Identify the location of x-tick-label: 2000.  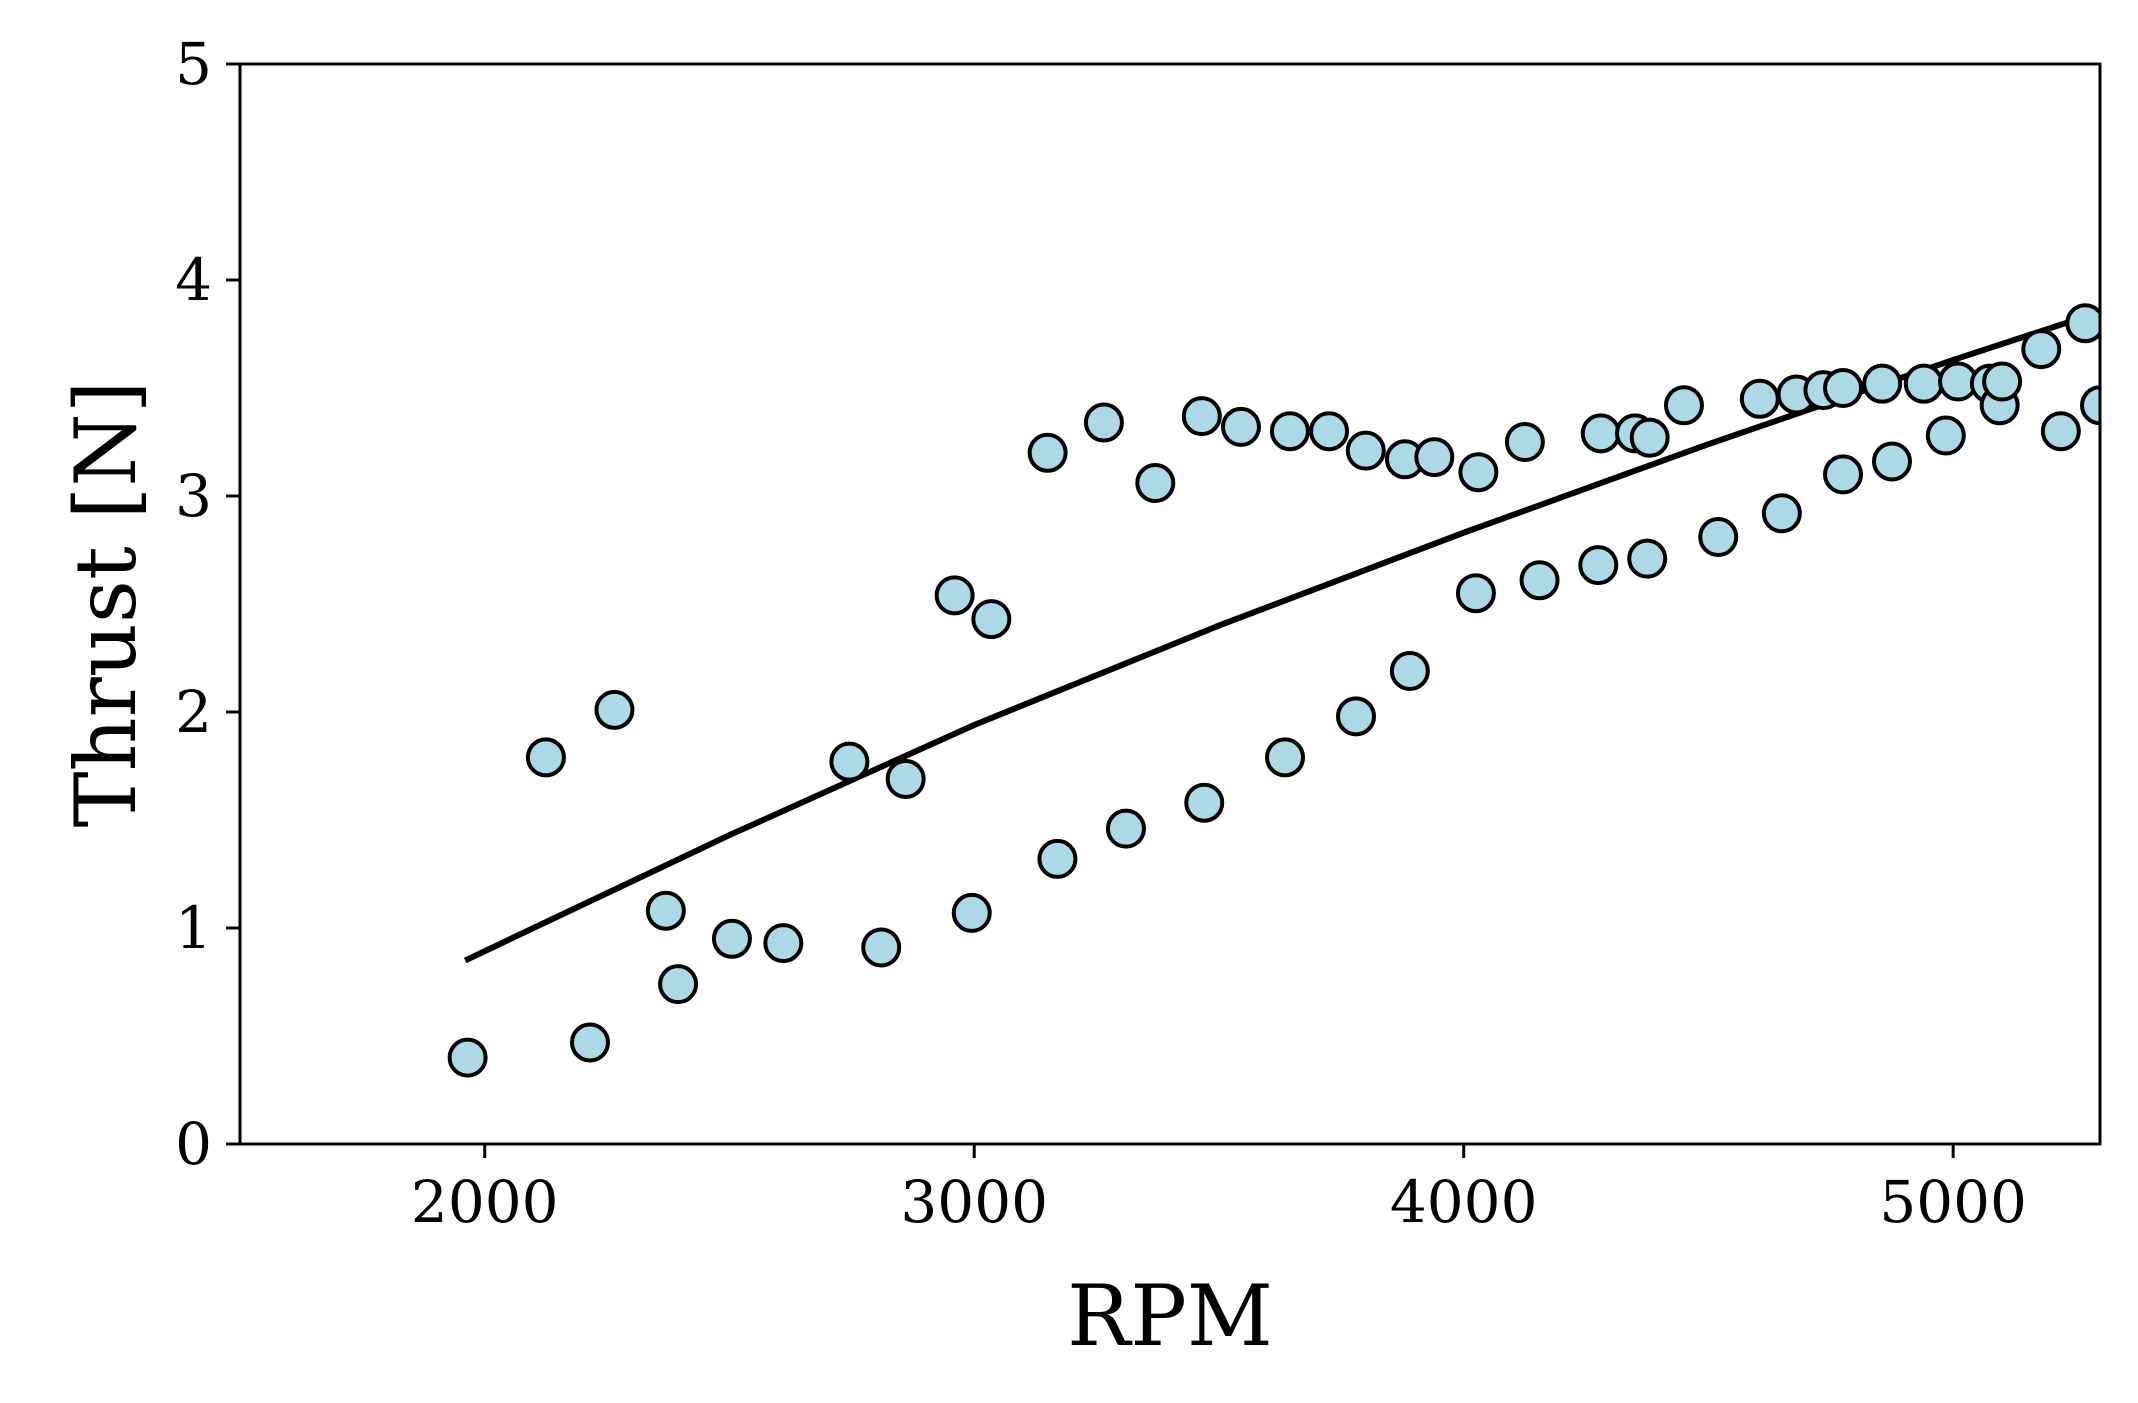
(485, 1202).